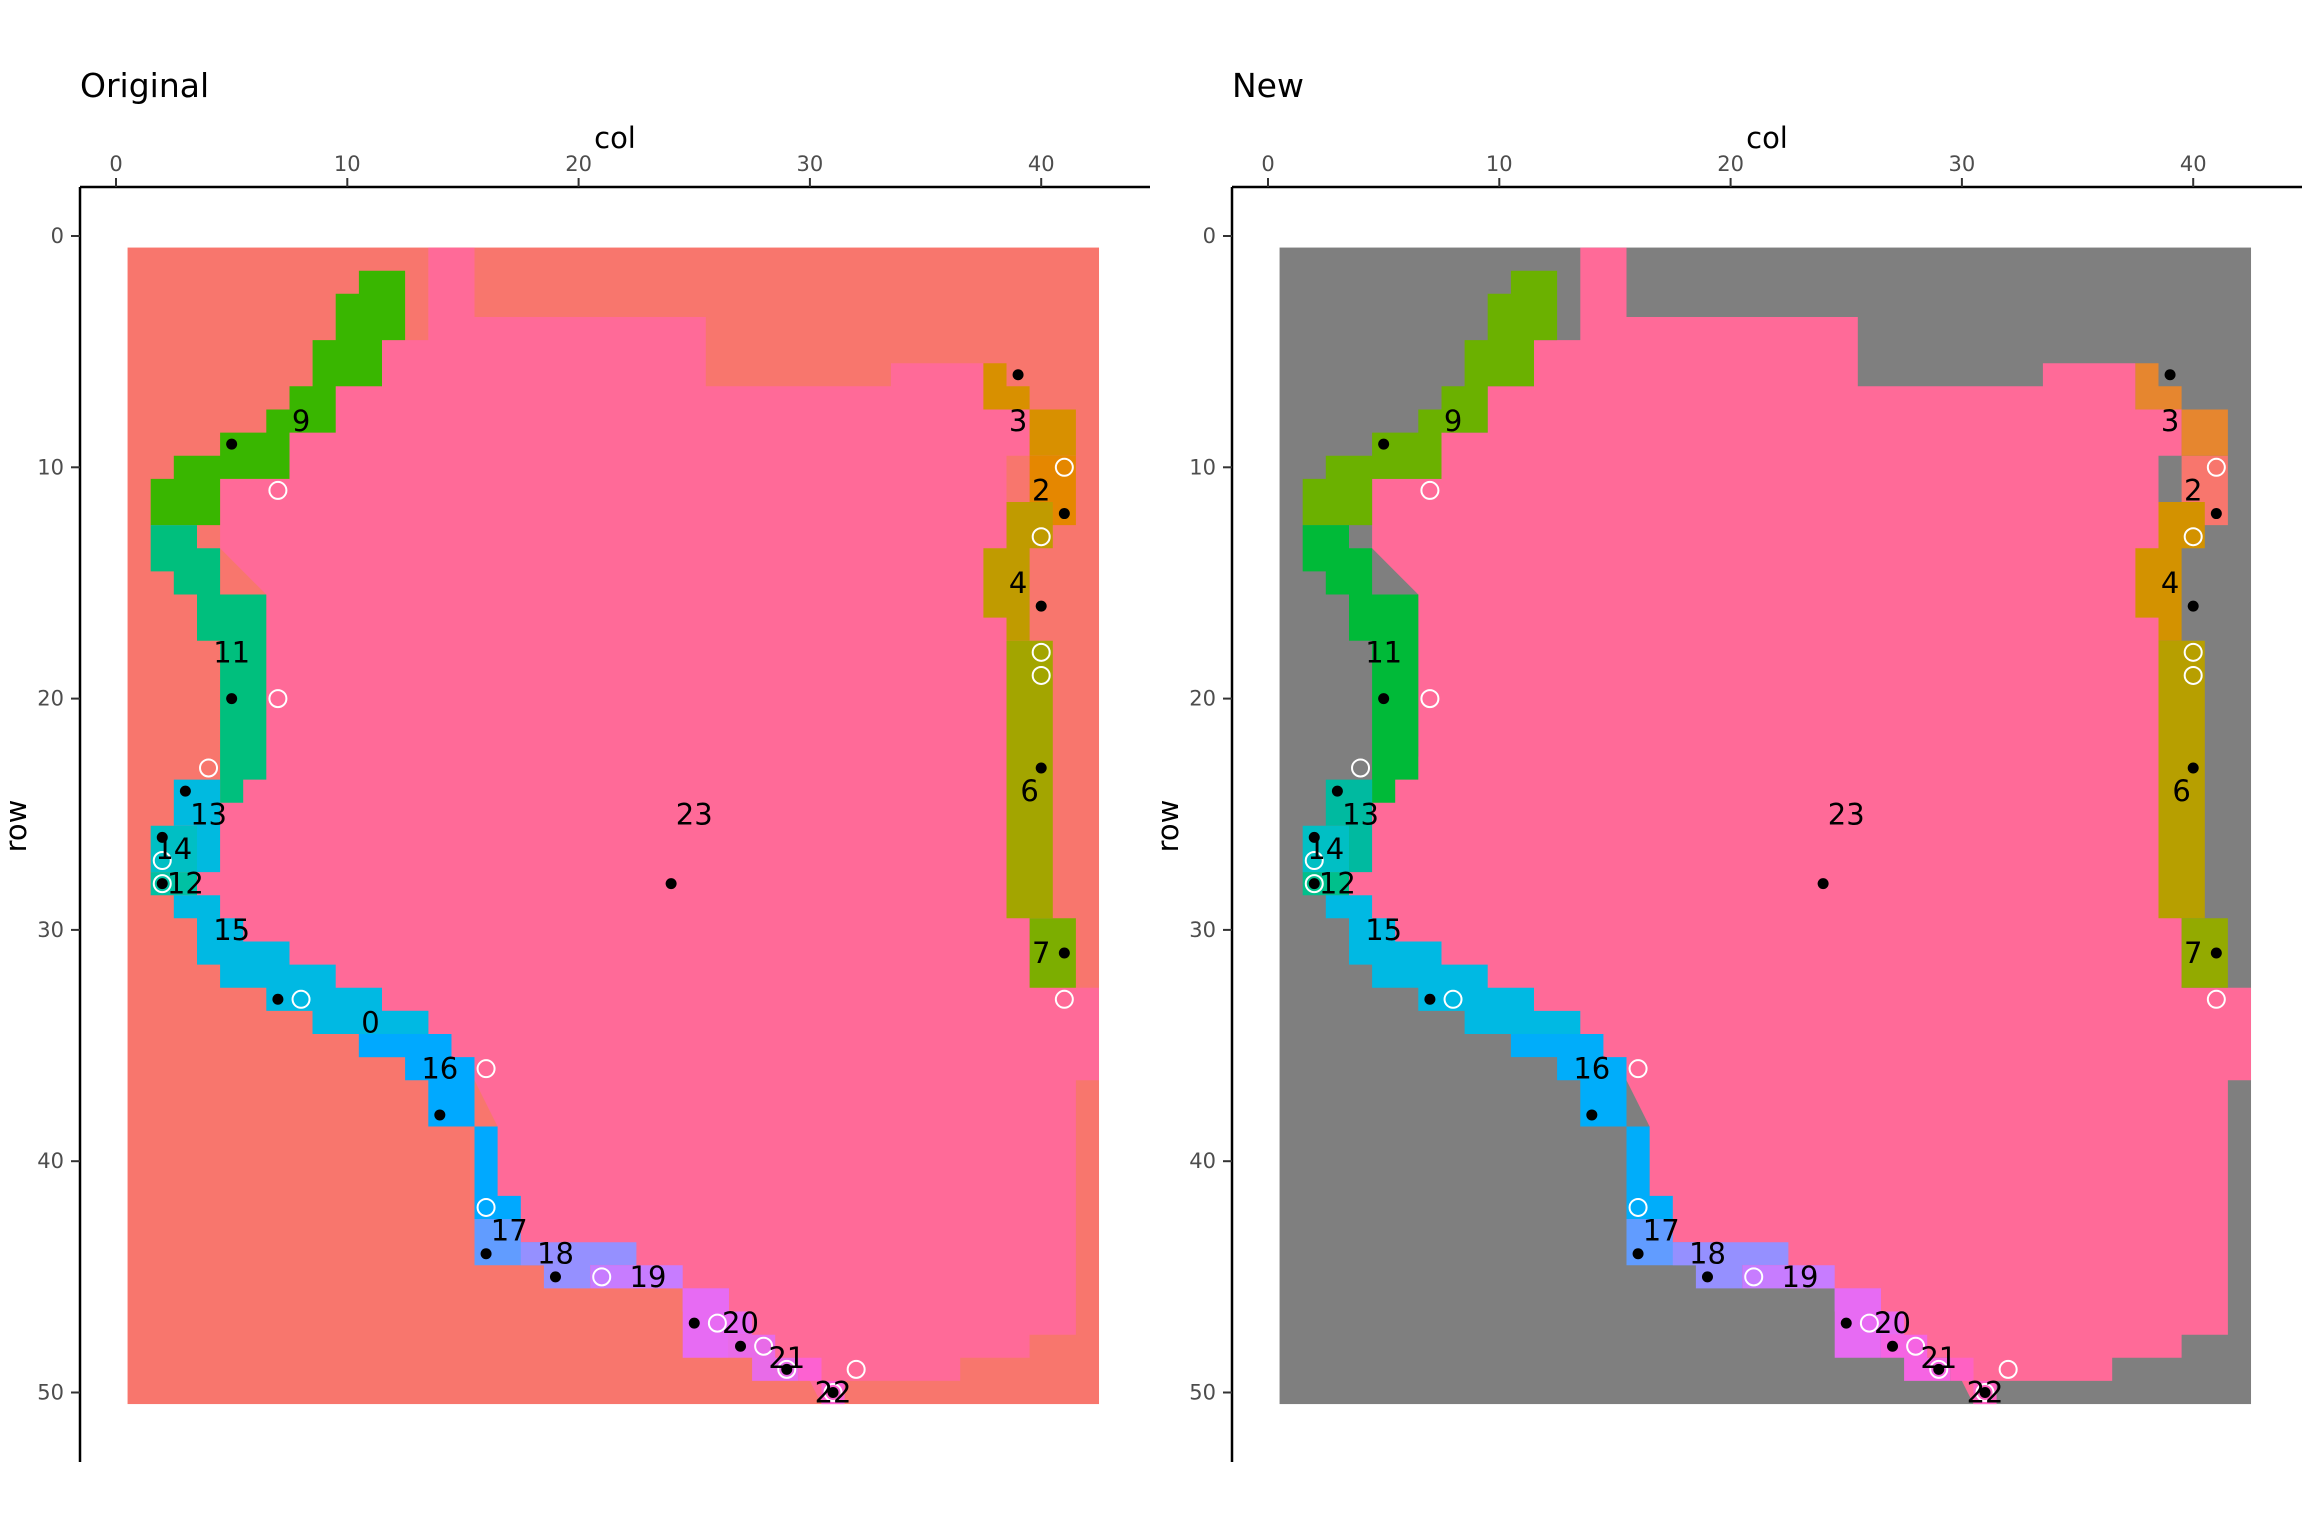 This screenshot has width=2304, height=1536. What do you see at coordinates (509, 1231) in the screenshot?
I see `region-label-17: 17` at bounding box center [509, 1231].